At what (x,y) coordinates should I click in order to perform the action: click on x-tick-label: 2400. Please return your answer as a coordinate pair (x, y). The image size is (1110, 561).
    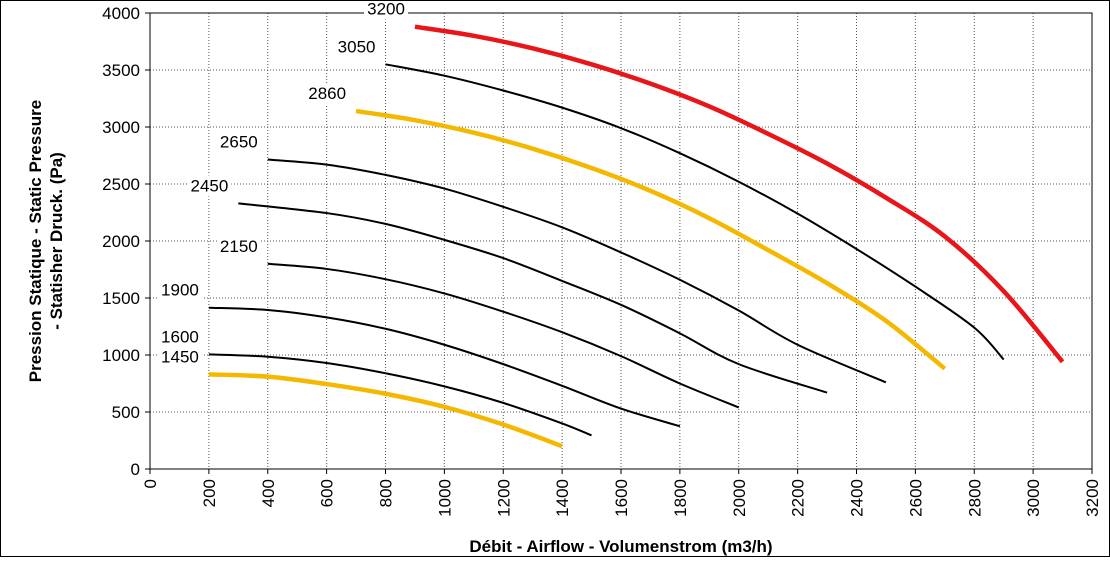
    Looking at the image, I should click on (857, 498).